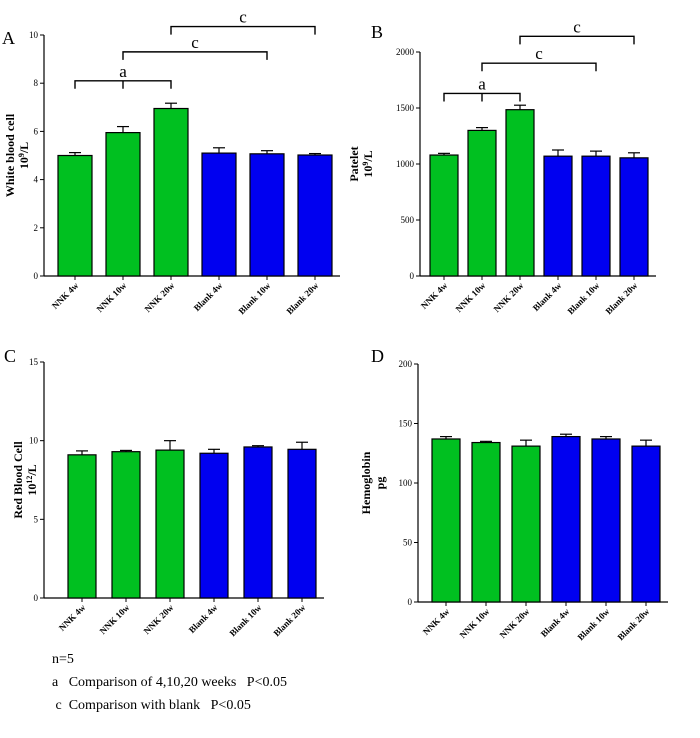  I want to click on panel-b-significance-label: a, so click(482, 83).